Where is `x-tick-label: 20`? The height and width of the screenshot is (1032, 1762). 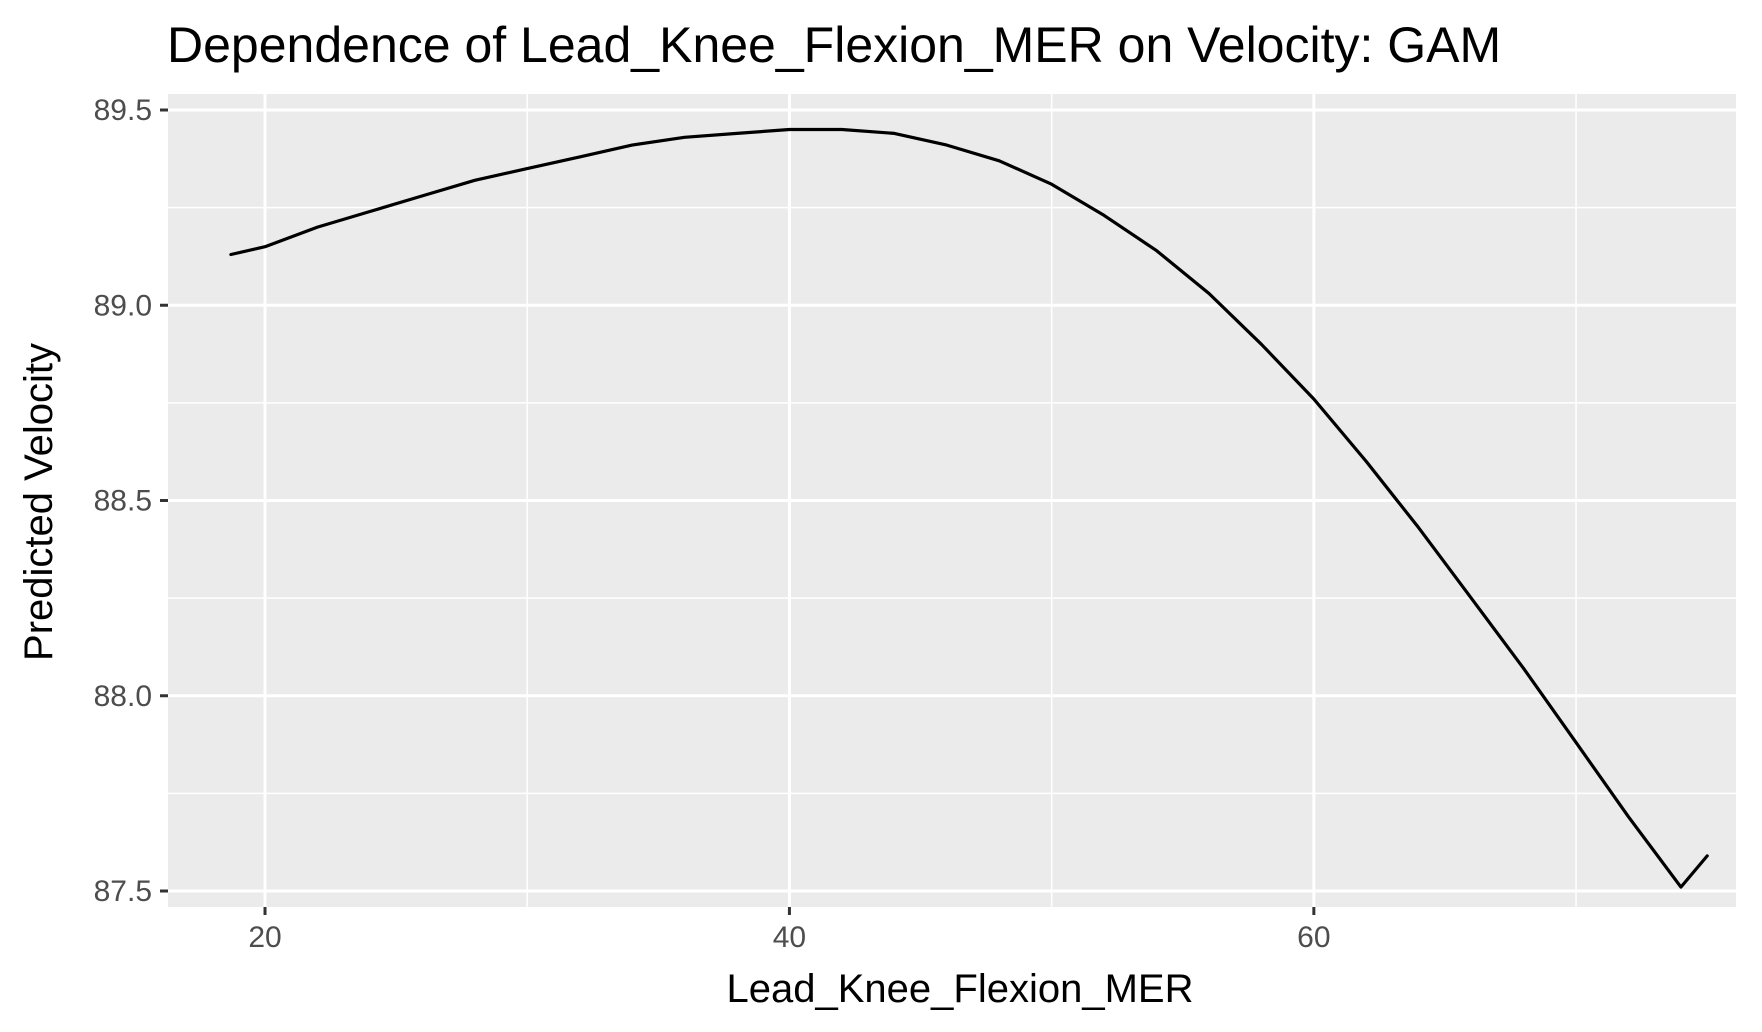 x-tick-label: 20 is located at coordinates (264, 937).